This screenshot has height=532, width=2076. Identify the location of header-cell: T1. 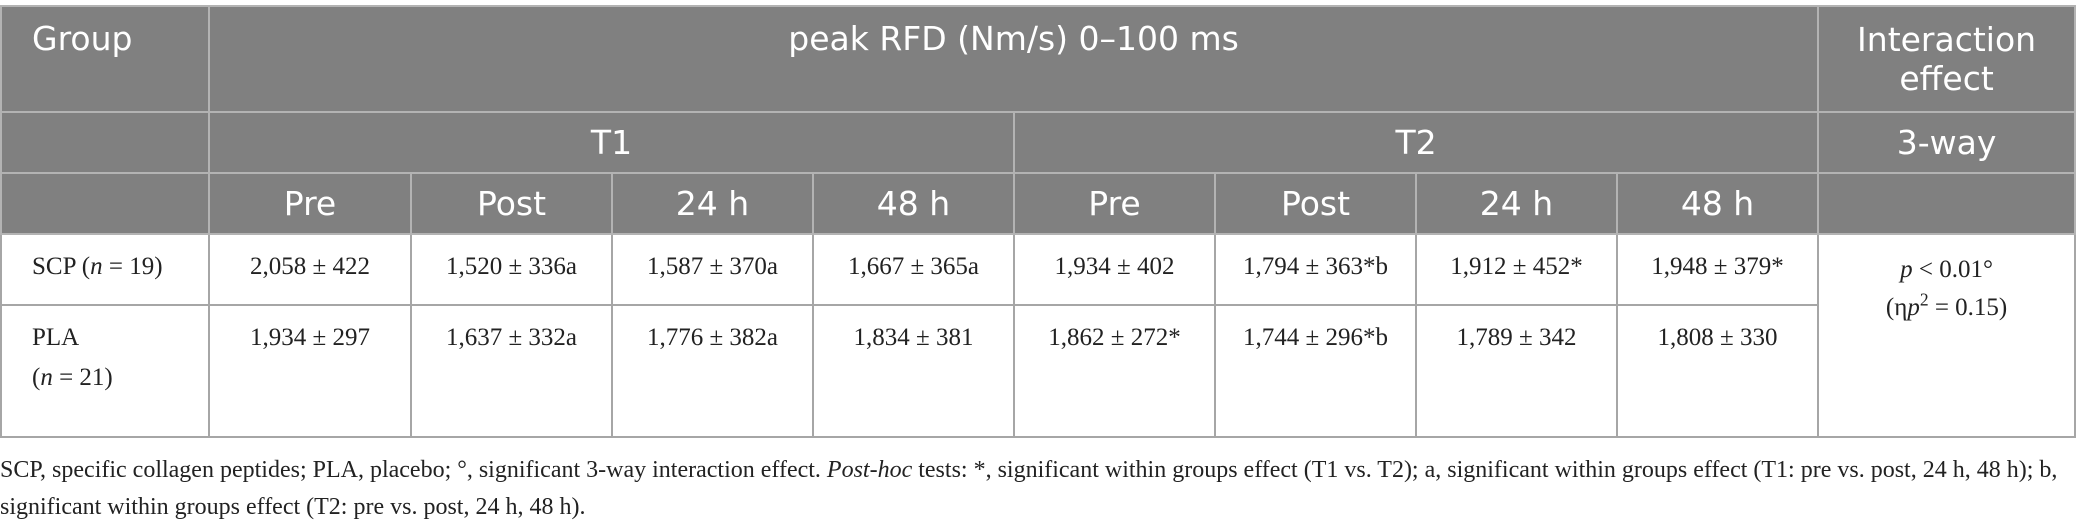
(611, 142).